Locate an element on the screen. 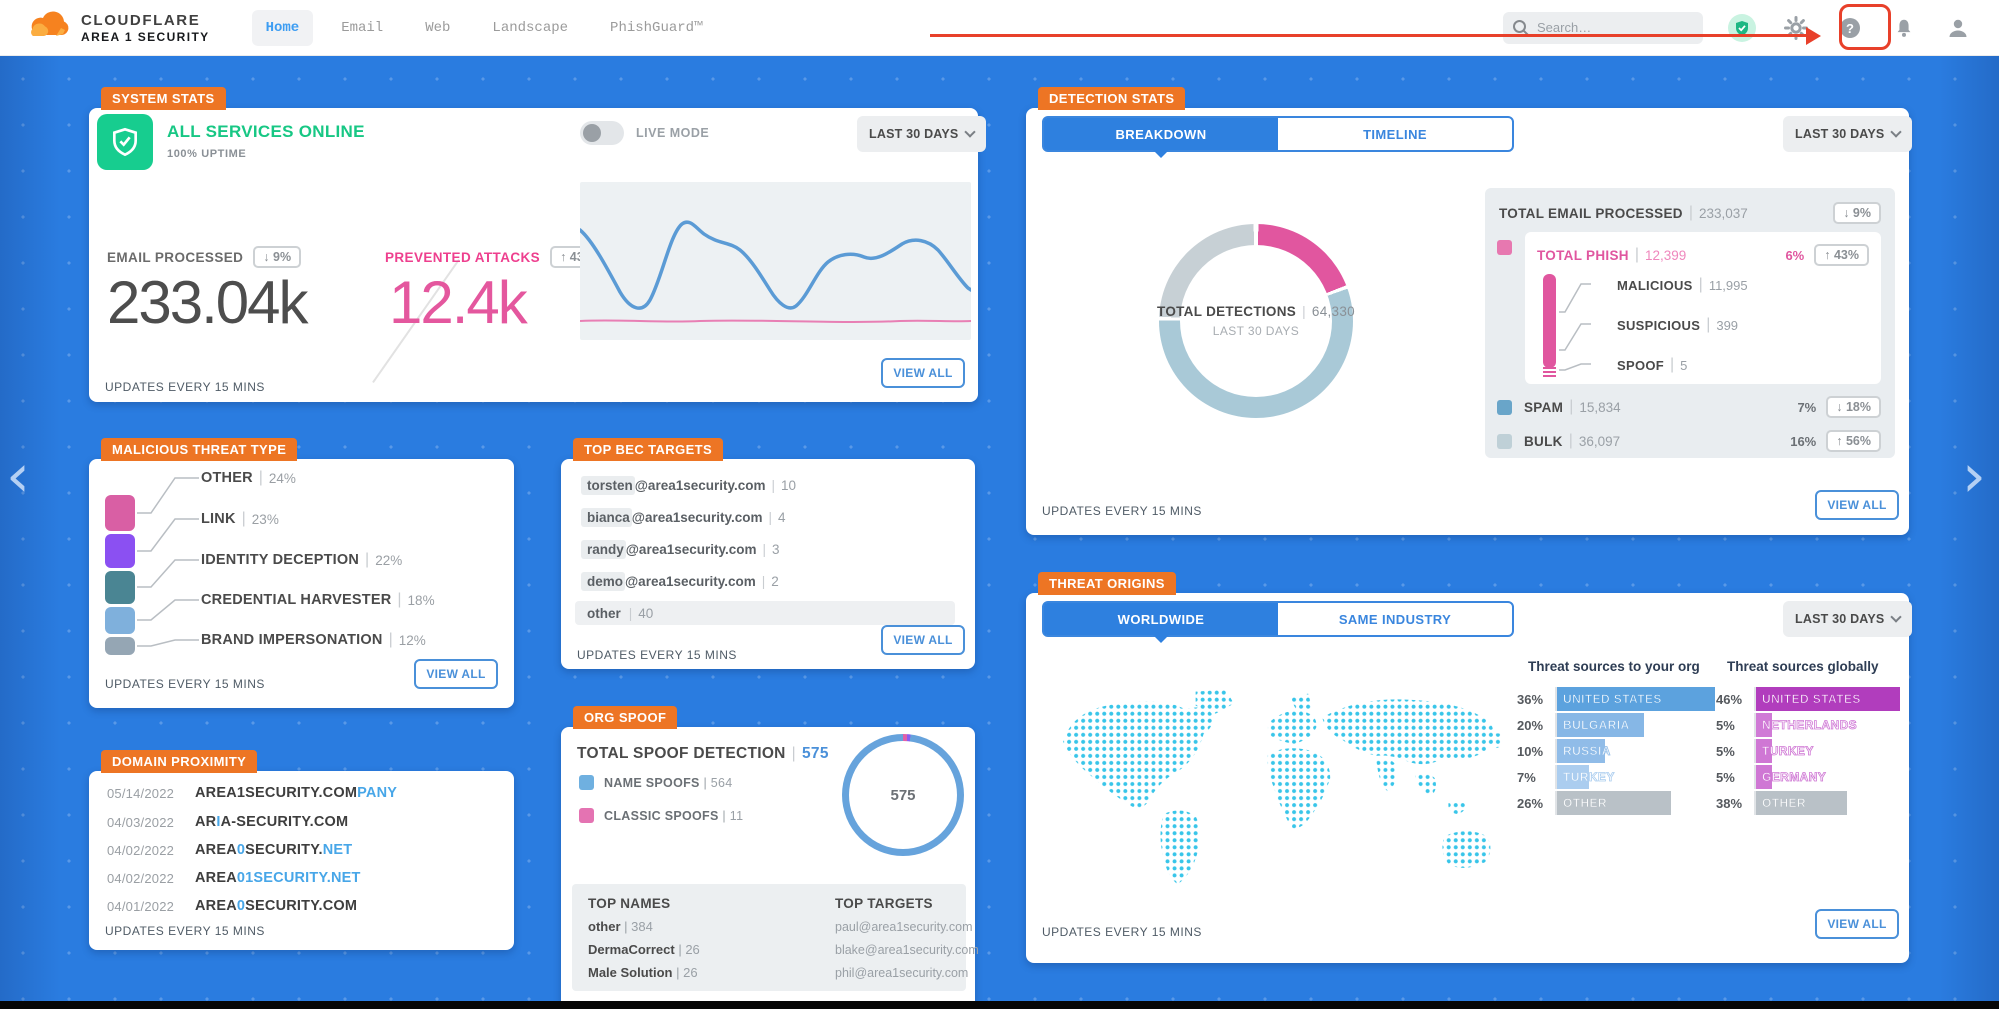  nav-web: Web is located at coordinates (438, 27).